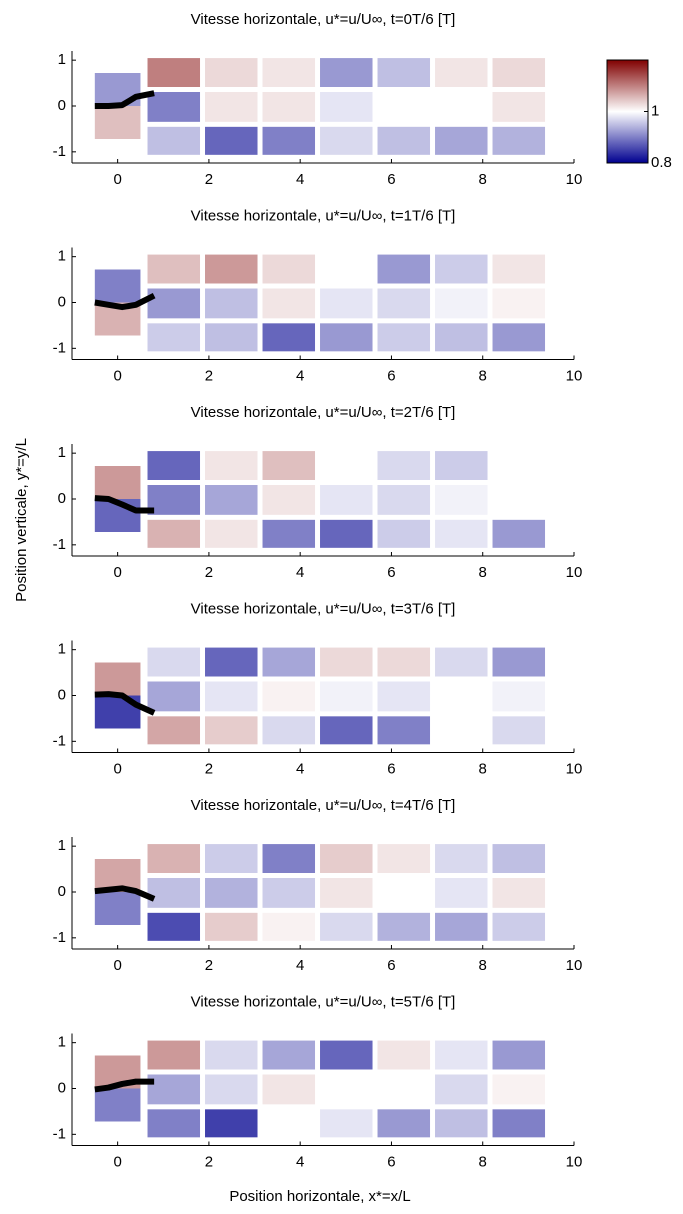 Image resolution: width=683 pixels, height=1214 pixels. Describe the element at coordinates (661, 162) in the screenshot. I see `colorbar-tick-label: 0.8` at that location.